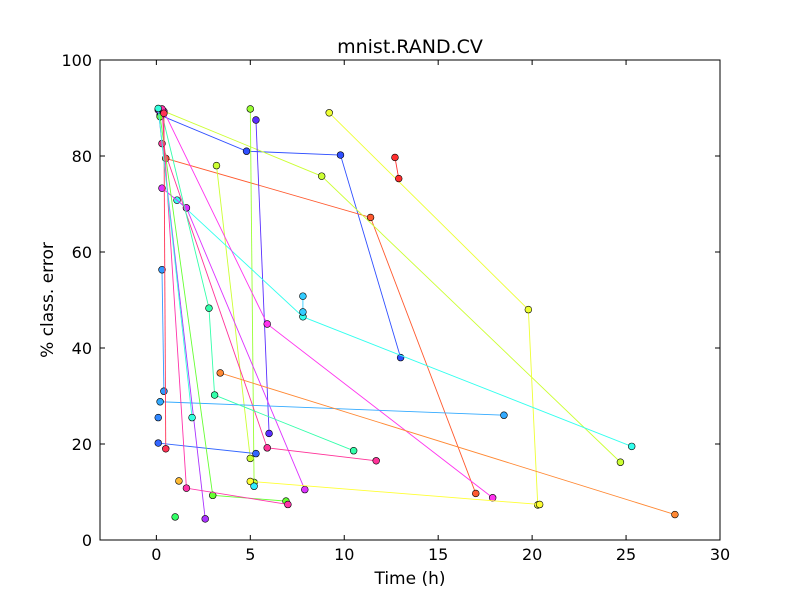 The image size is (800, 604). Describe the element at coordinates (76, 60) in the screenshot. I see `y-tick-label: 100` at that location.